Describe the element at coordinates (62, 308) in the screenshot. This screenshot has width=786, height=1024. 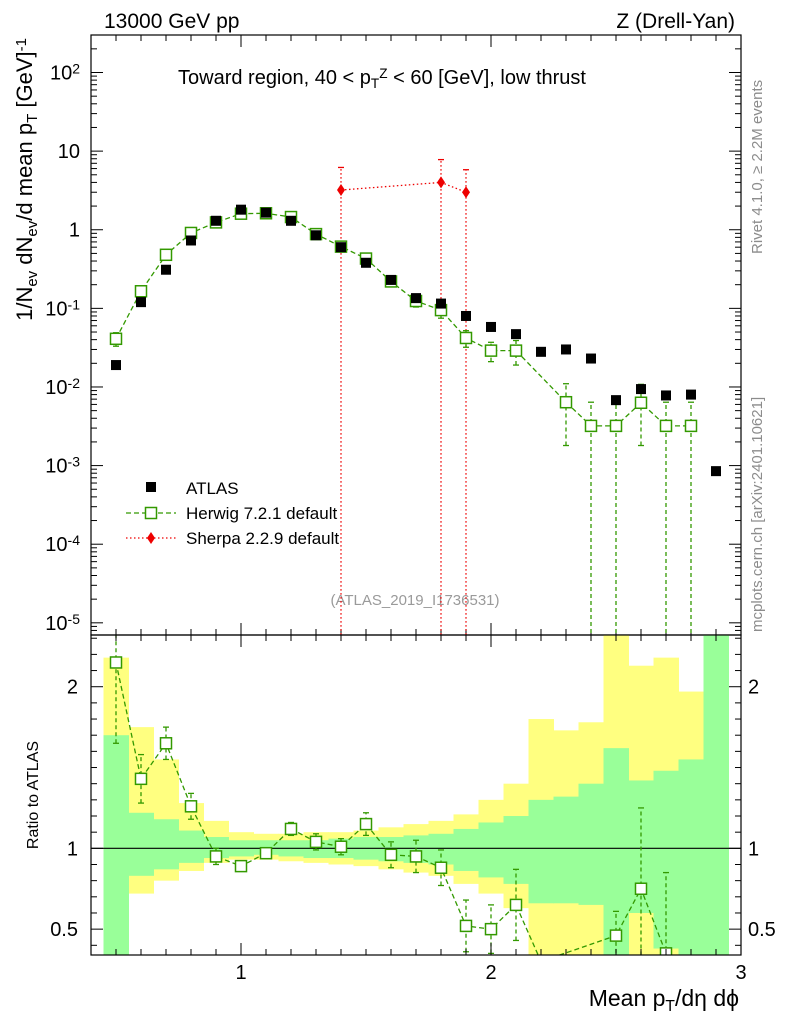
I see `y-tick-label: 10⁻¹` at that location.